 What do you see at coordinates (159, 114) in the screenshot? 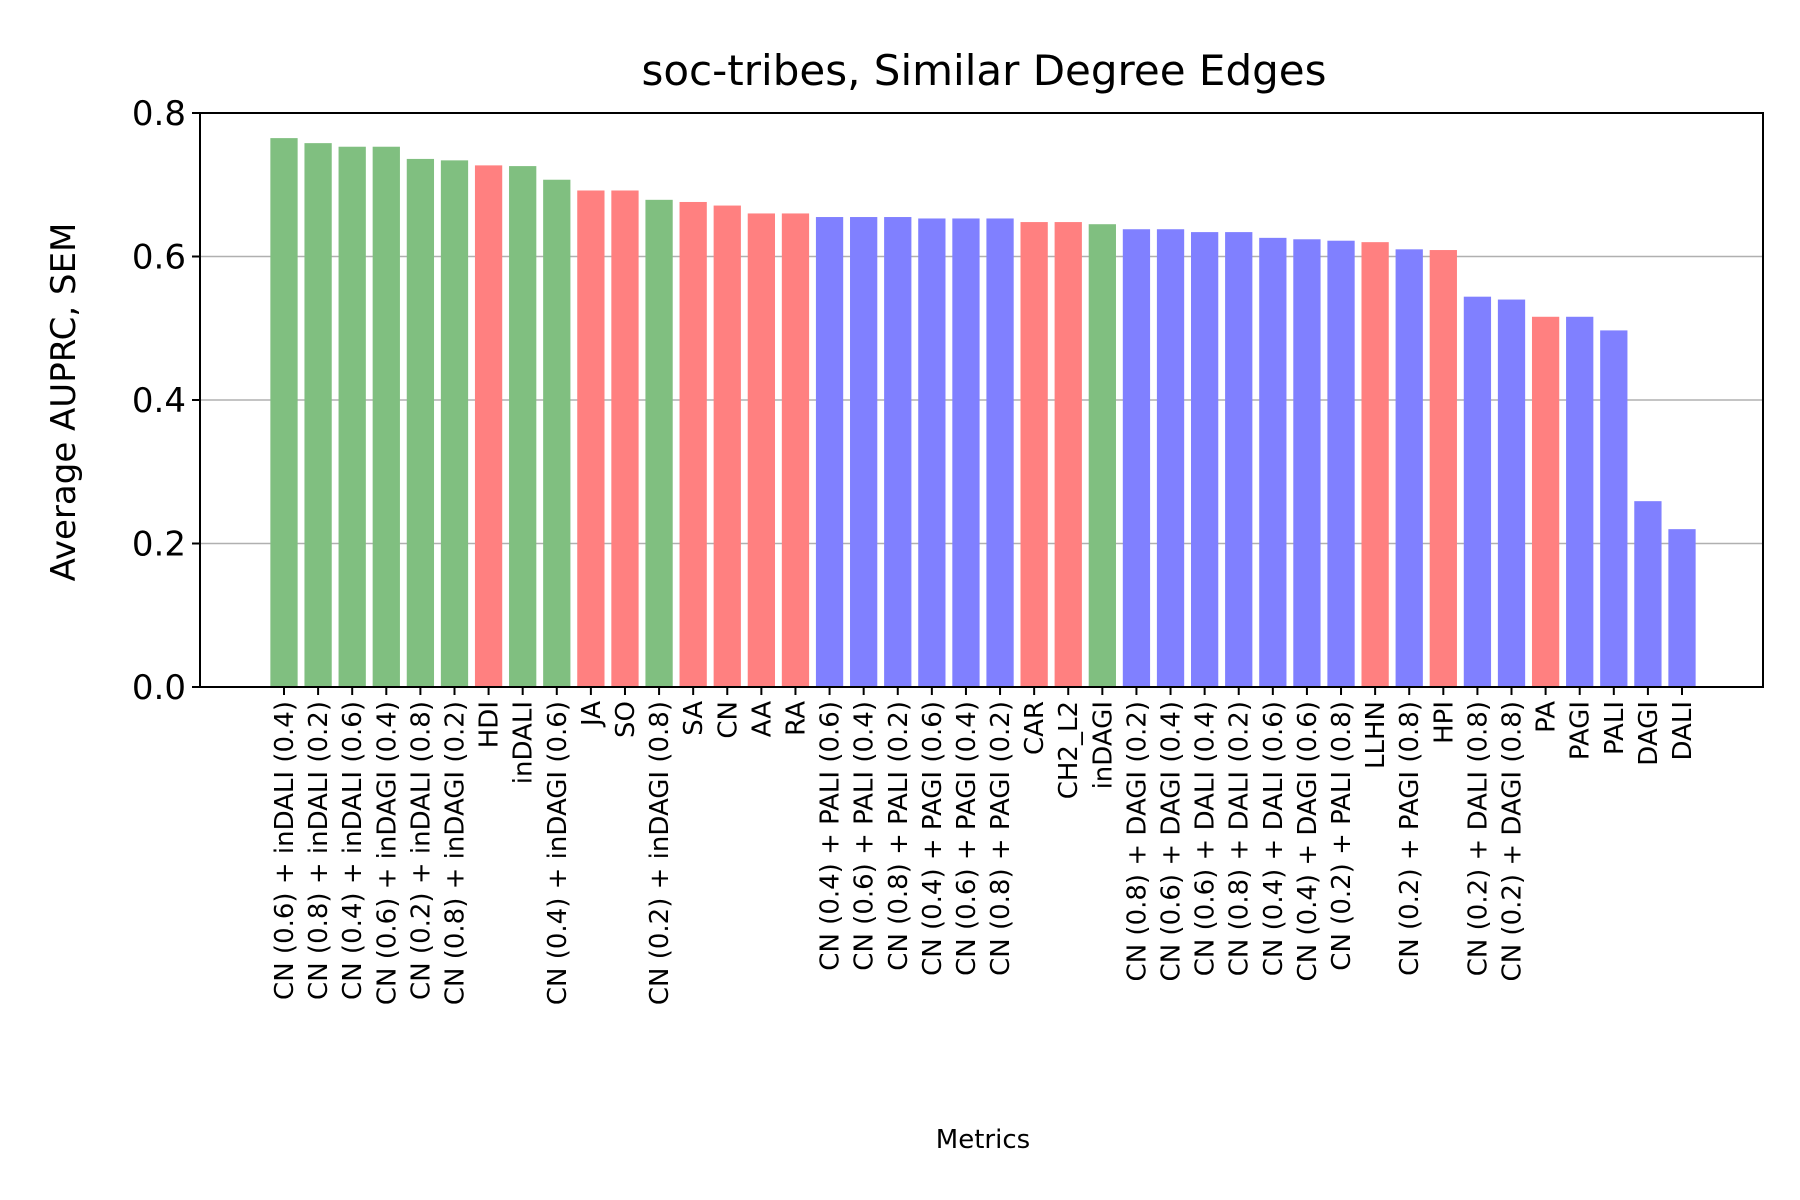
I see `y-tick-label: 0.8` at bounding box center [159, 114].